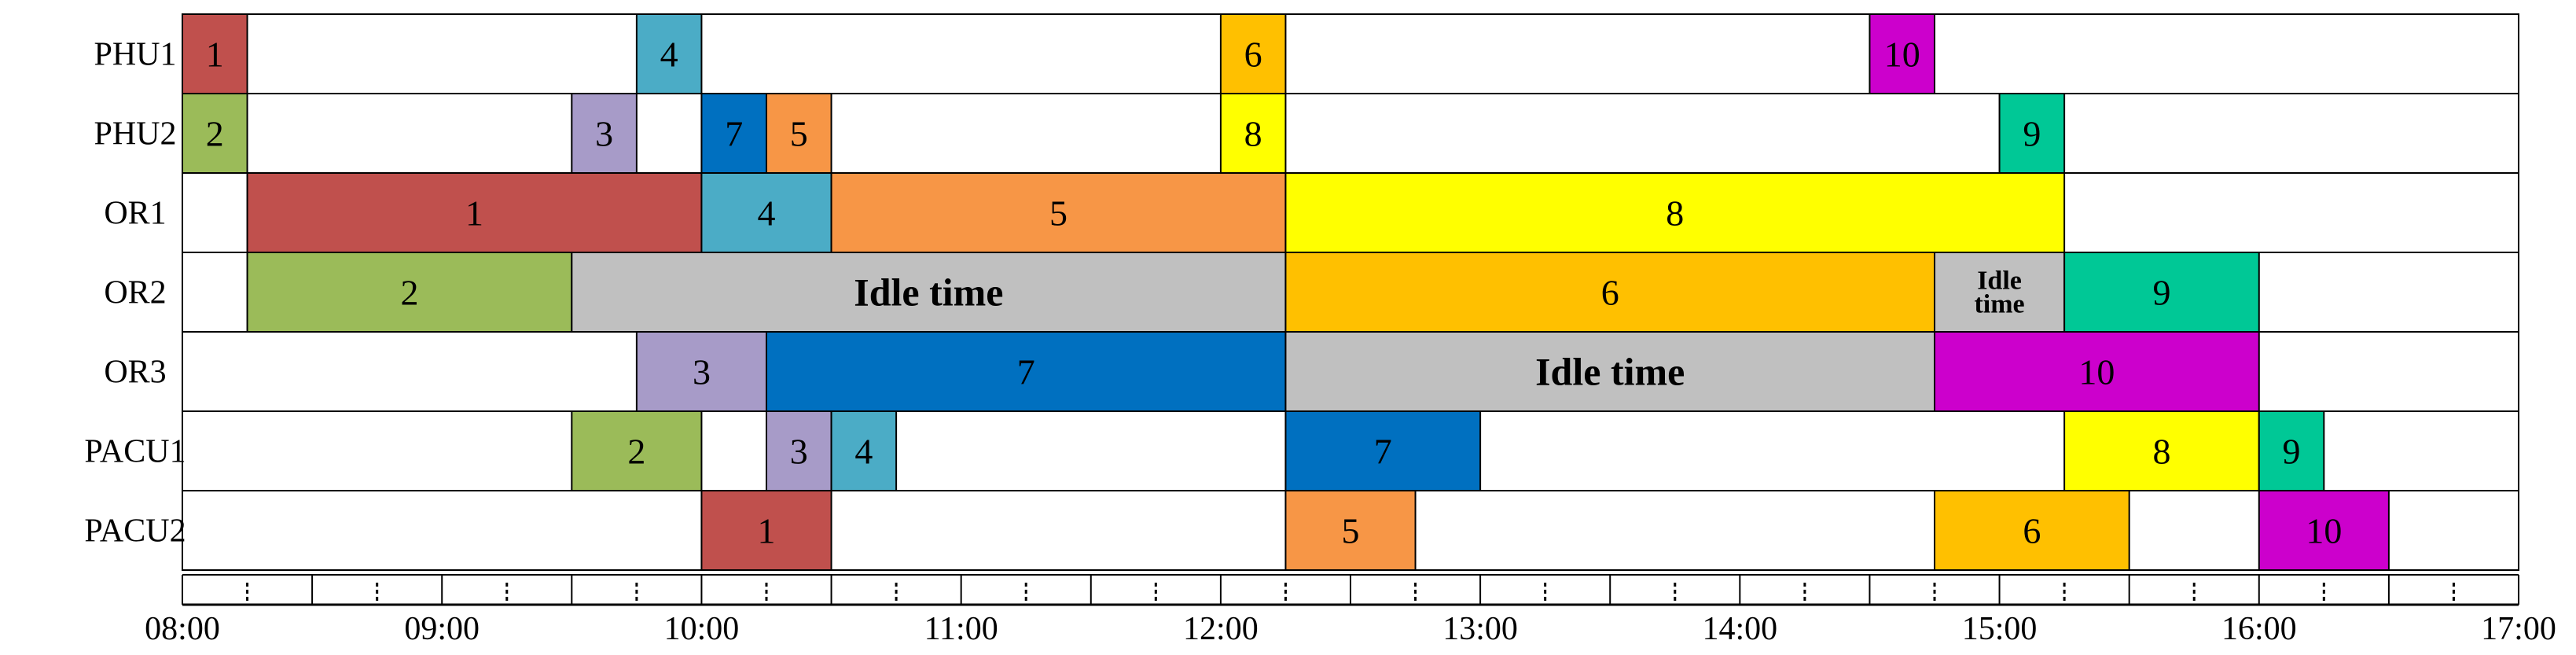 The height and width of the screenshot is (655, 2576). Describe the element at coordinates (961, 629) in the screenshot. I see `x-tick-label: 11:00` at that location.